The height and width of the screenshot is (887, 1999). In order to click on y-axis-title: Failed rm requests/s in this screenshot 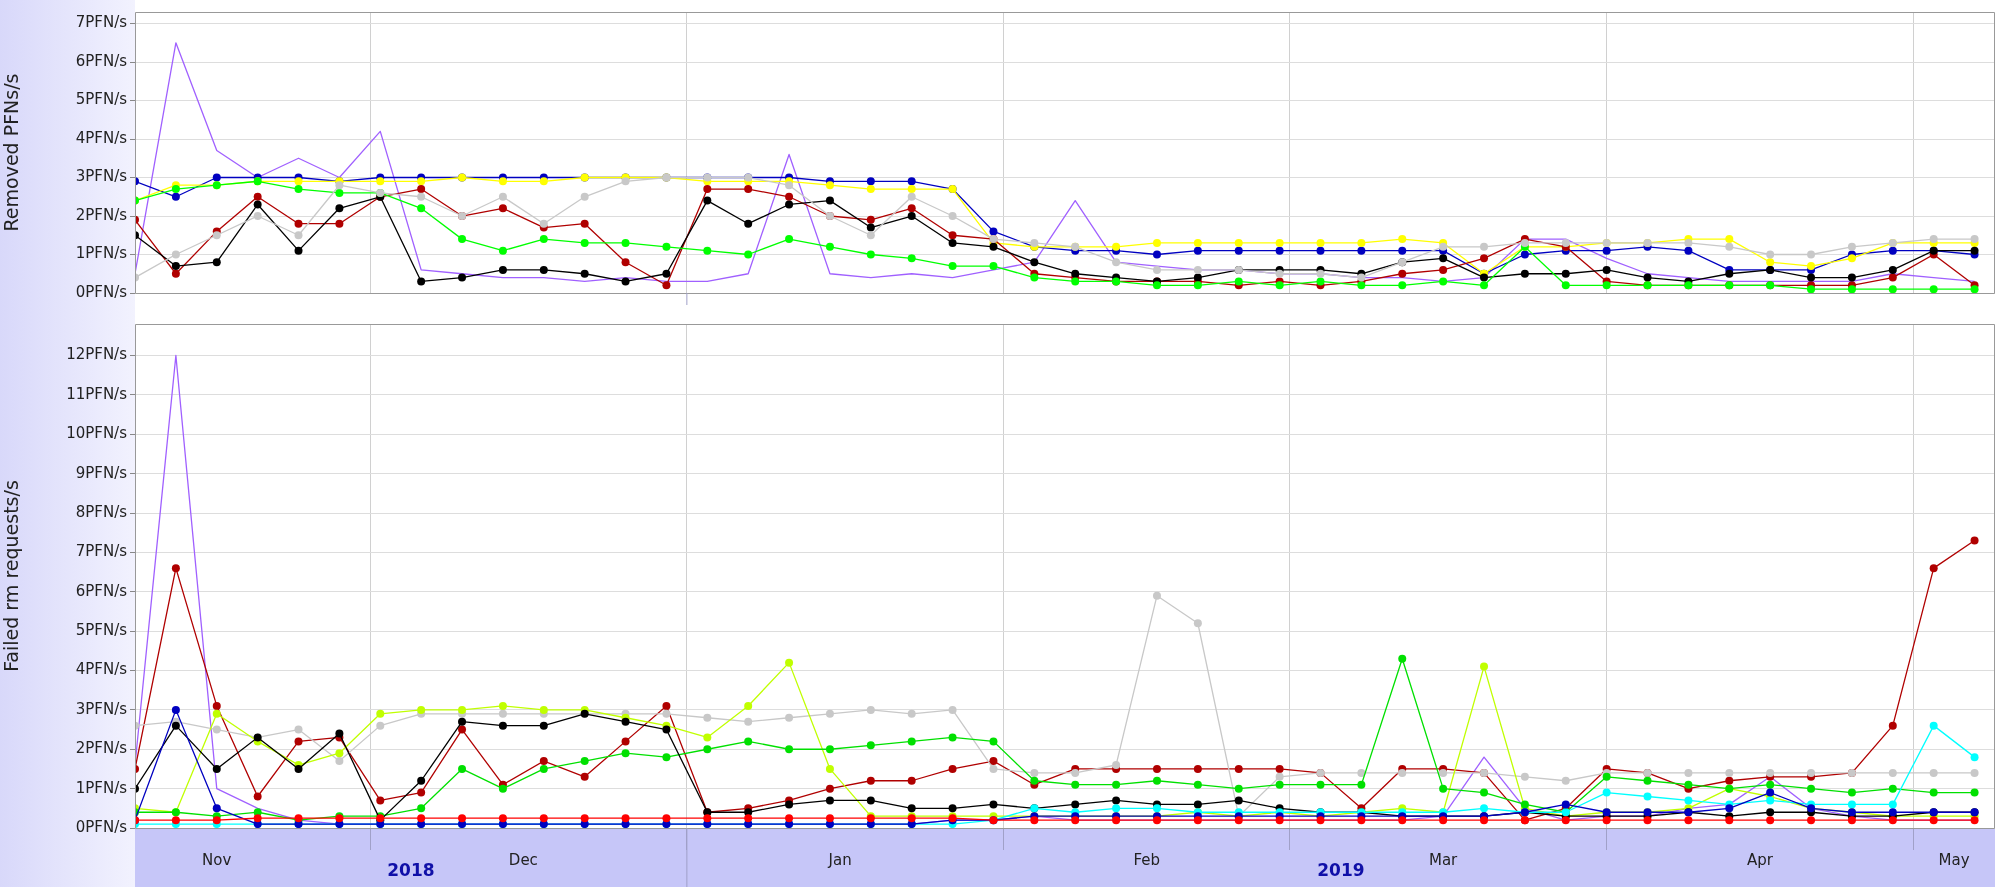, I will do `click(11, 576)`.